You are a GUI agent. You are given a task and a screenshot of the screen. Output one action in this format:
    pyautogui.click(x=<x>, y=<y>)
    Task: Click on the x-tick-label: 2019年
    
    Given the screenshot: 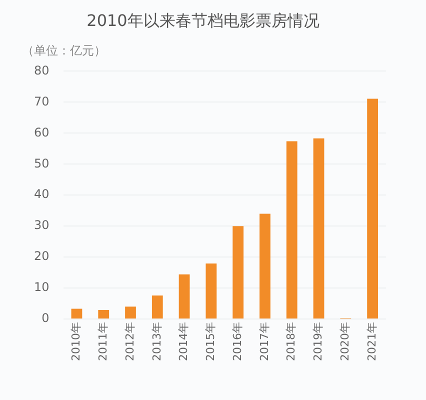 What is the action you would take?
    pyautogui.click(x=318, y=342)
    